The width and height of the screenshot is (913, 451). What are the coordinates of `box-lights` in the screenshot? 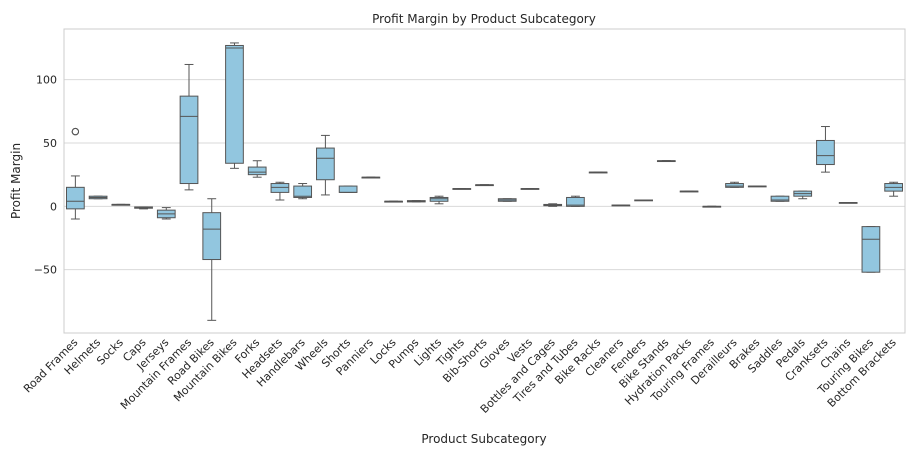 It's located at (439, 200).